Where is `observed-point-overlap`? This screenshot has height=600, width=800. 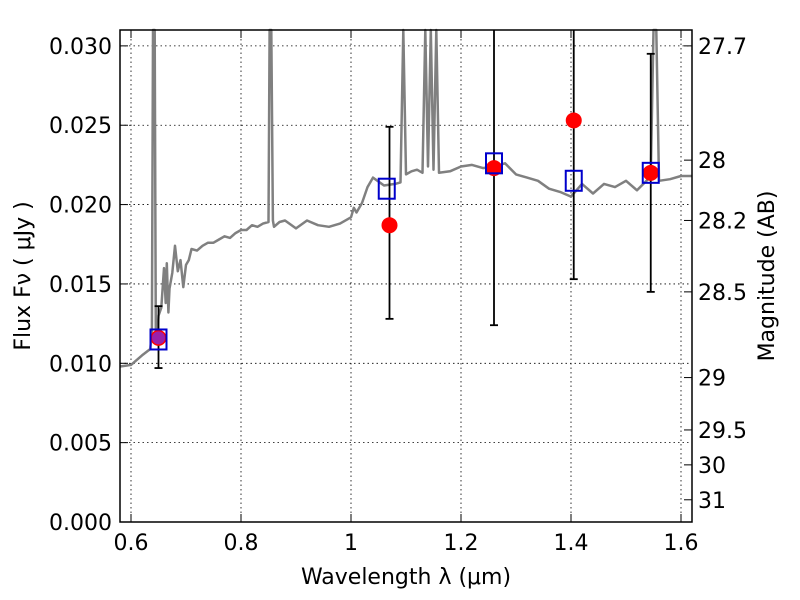
observed-point-overlap is located at coordinates (158, 338).